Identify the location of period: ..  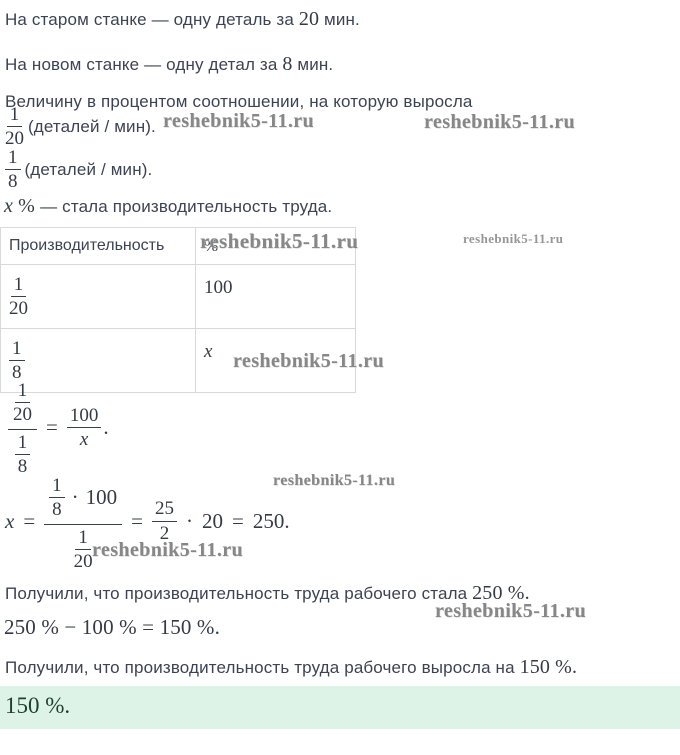
(106, 427).